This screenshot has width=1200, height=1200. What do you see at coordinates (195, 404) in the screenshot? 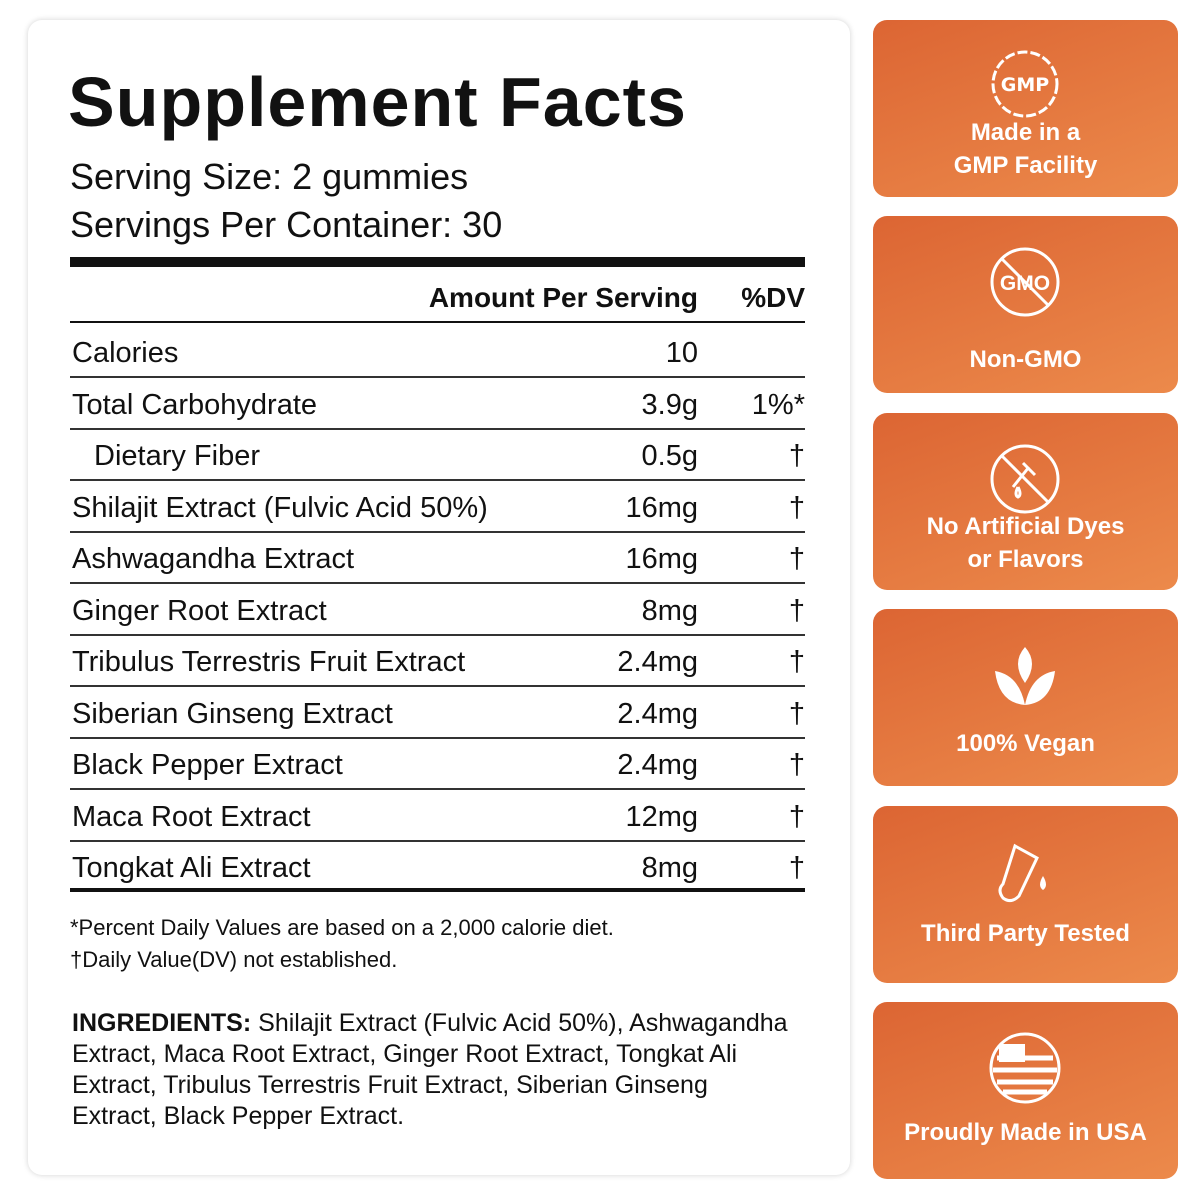
I see `nutrient-name: Total Carbohydrate` at bounding box center [195, 404].